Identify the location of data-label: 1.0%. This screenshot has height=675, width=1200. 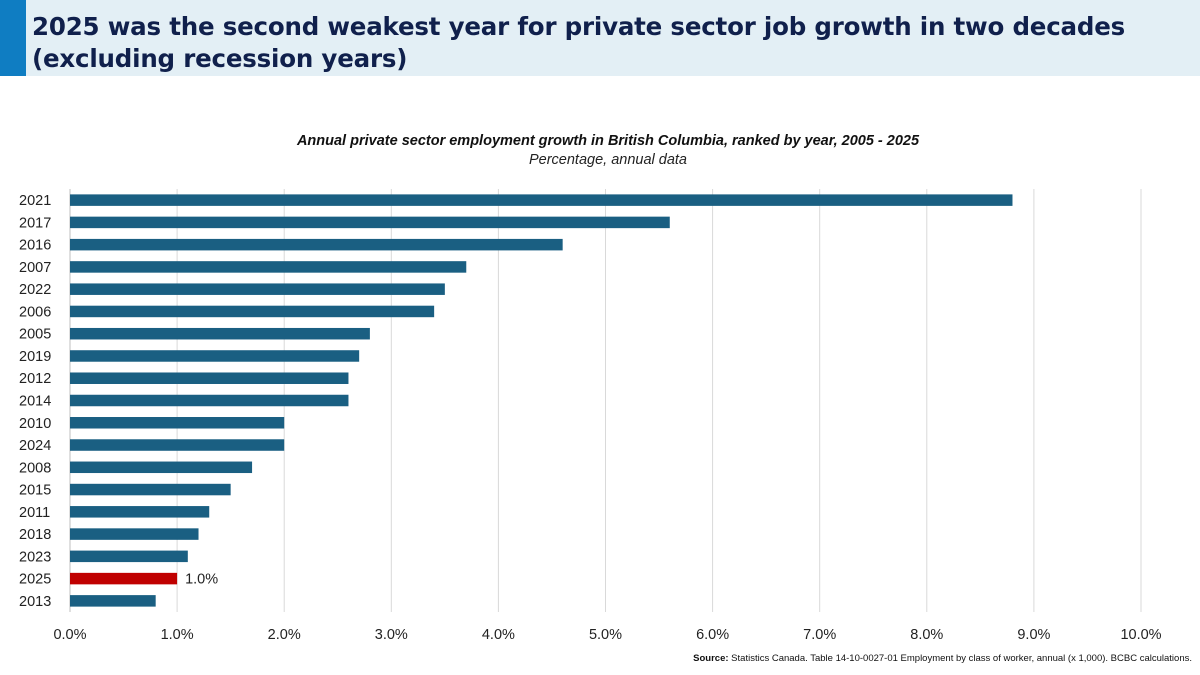
(201, 580).